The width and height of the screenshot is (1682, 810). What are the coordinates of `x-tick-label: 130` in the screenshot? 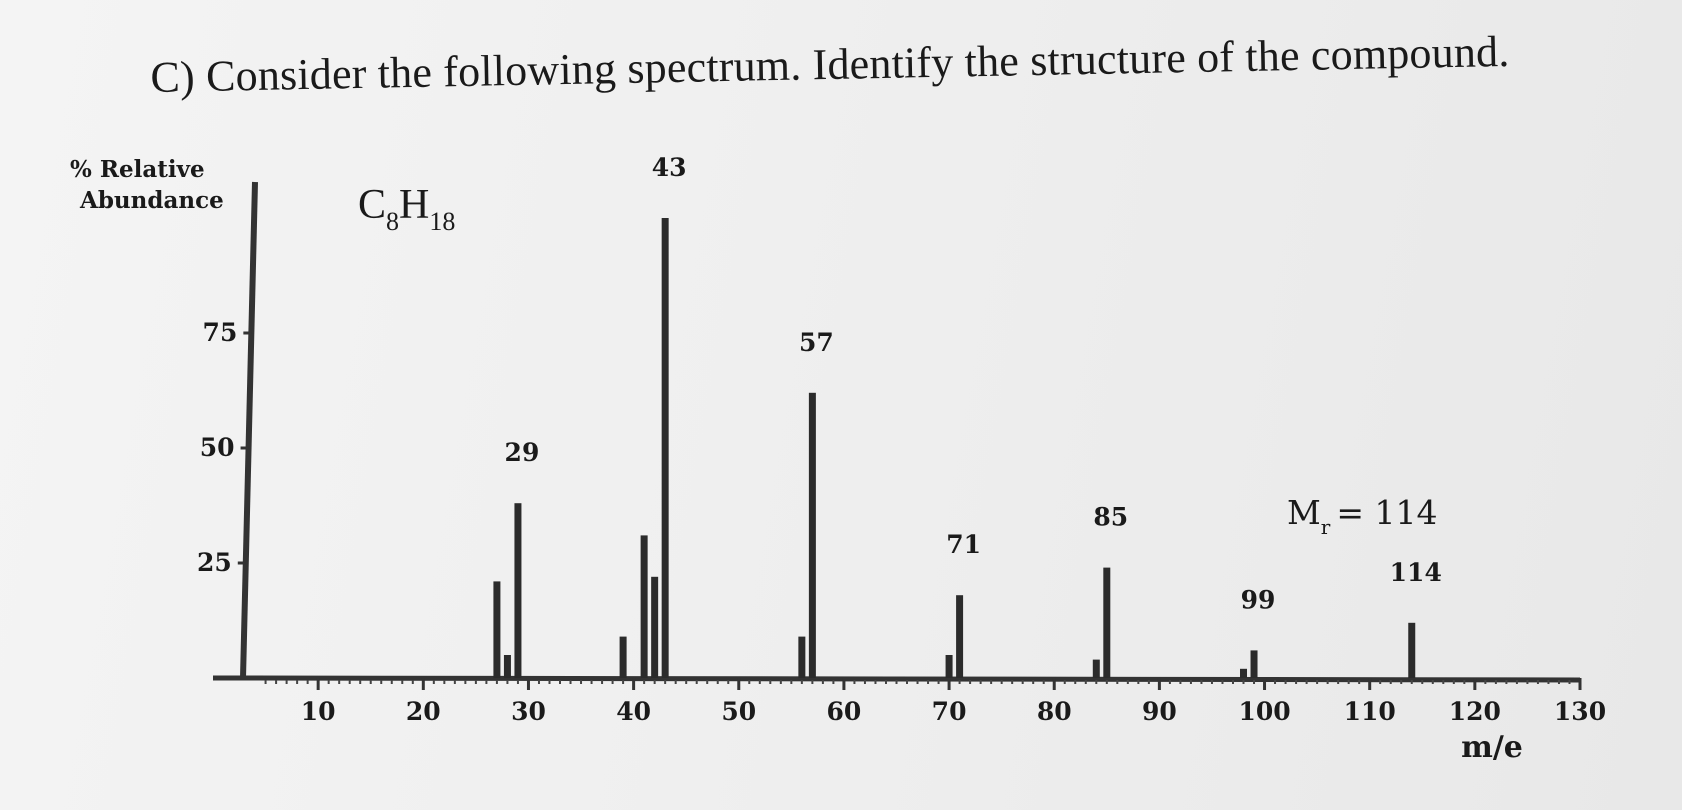 It's located at (1580, 711).